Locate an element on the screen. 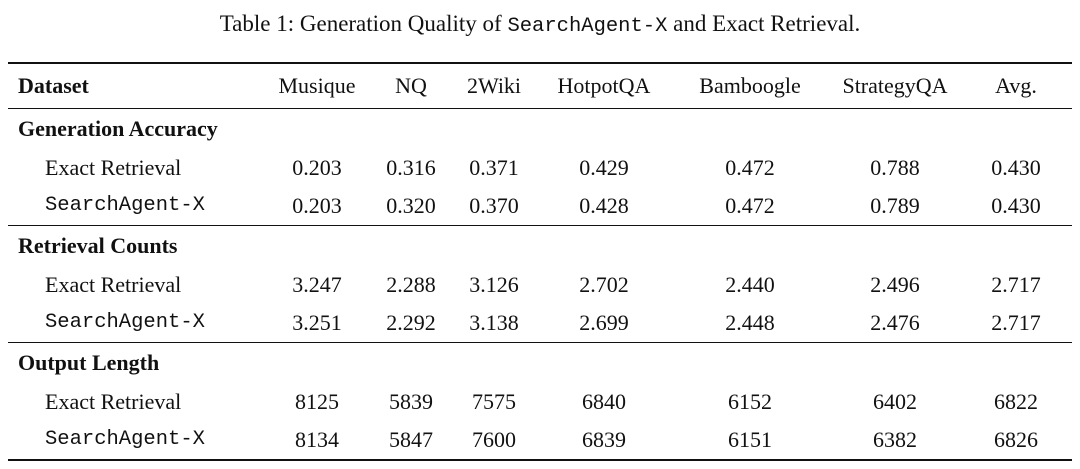  value-cell: 6826 is located at coordinates (1016, 441).